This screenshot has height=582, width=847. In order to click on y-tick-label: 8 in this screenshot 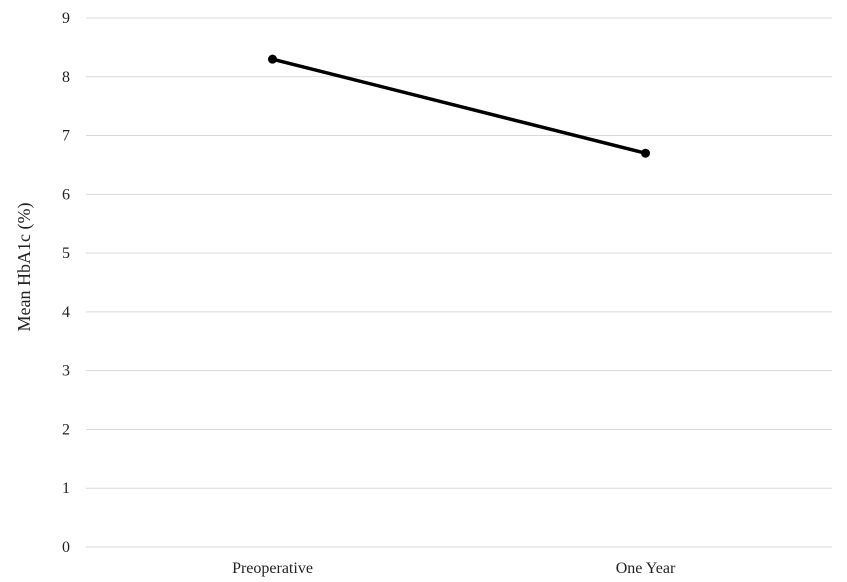, I will do `click(66, 77)`.